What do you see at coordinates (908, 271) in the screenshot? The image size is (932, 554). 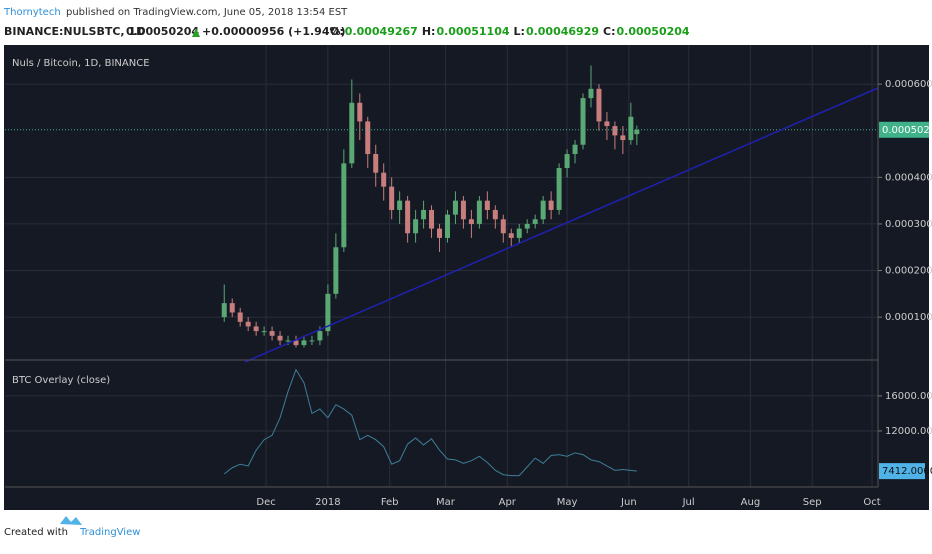 I see `y-tick-label: 0.00020000` at bounding box center [908, 271].